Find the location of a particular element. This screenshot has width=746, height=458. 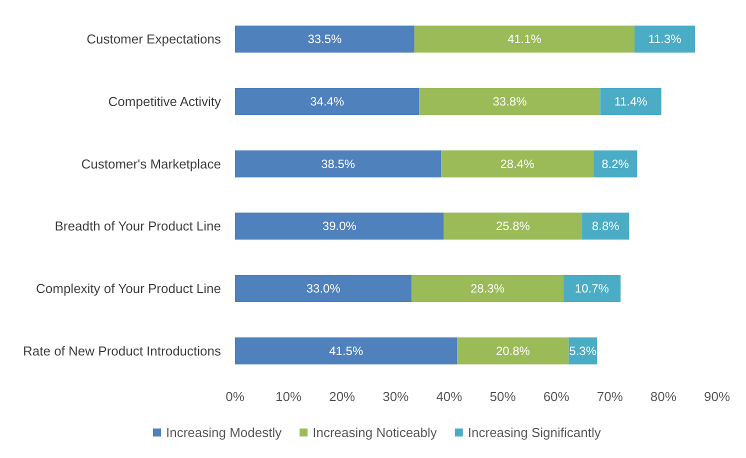

data-label: 33.0% is located at coordinates (323, 289).